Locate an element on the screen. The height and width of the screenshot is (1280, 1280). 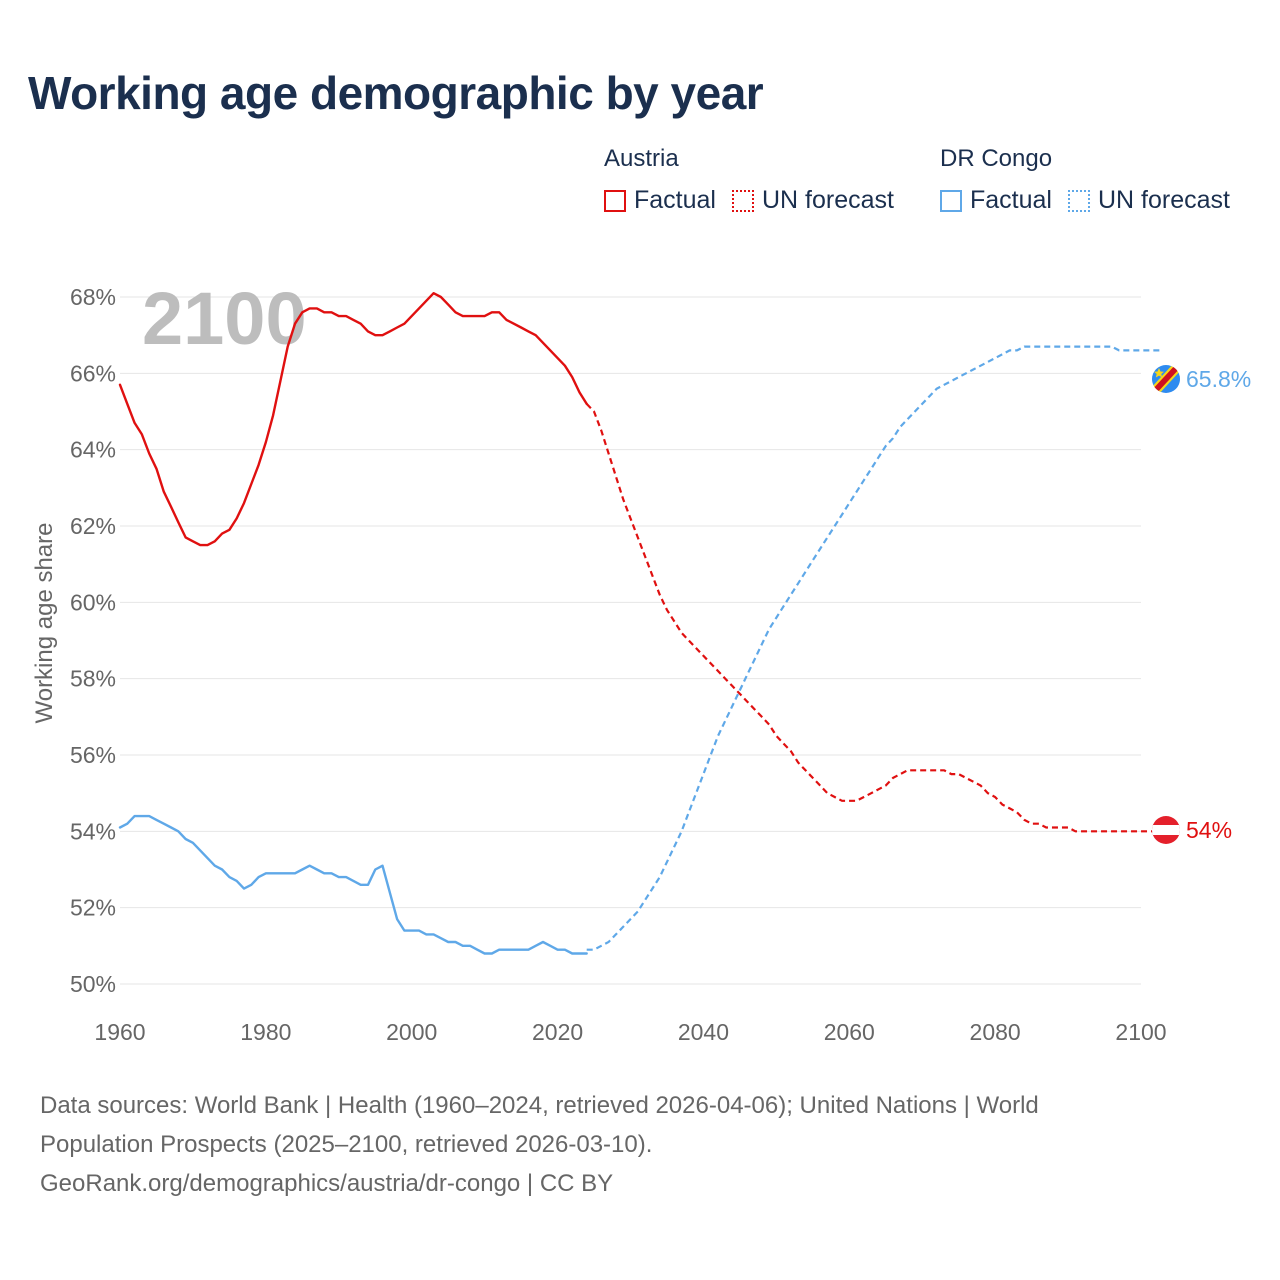
legend-group-drcongo: DR Congo Factual UN forecast is located at coordinates (1085, 179).